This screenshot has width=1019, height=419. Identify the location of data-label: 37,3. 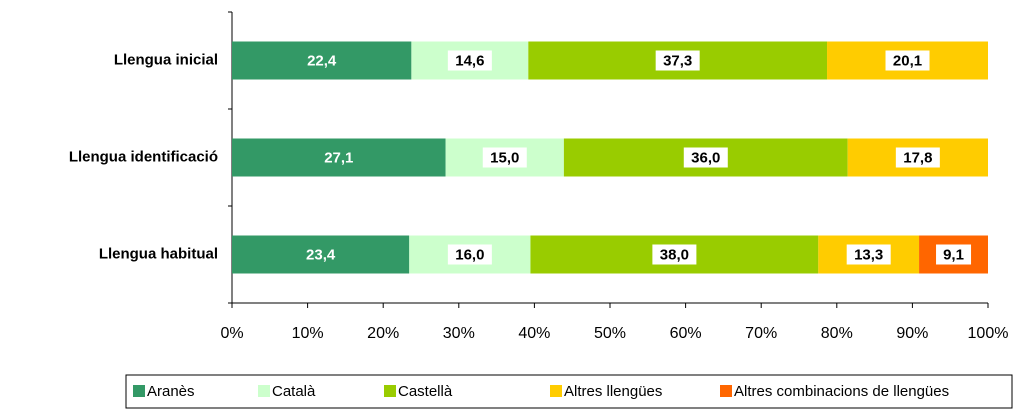
(677, 60).